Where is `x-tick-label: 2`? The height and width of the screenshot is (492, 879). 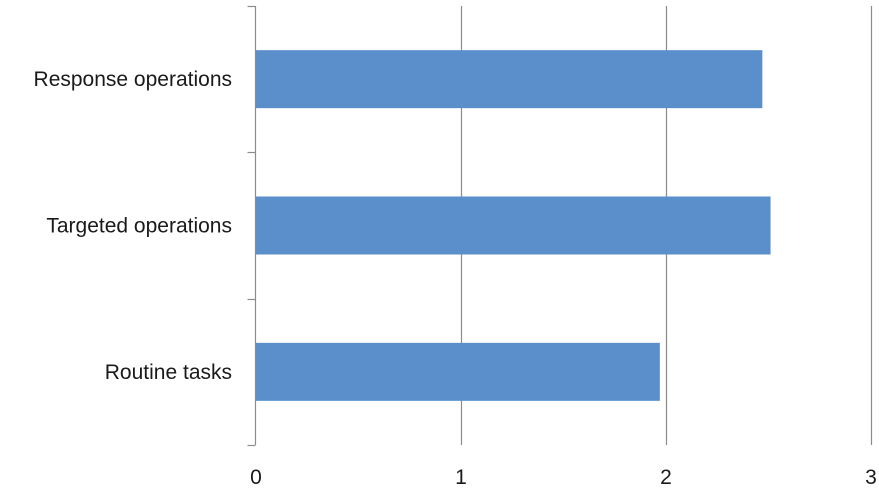 x-tick-label: 2 is located at coordinates (666, 477).